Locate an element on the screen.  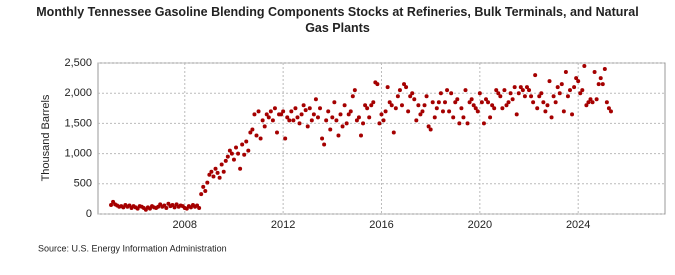
y-tick-label: 1,500 is located at coordinates (78, 123).